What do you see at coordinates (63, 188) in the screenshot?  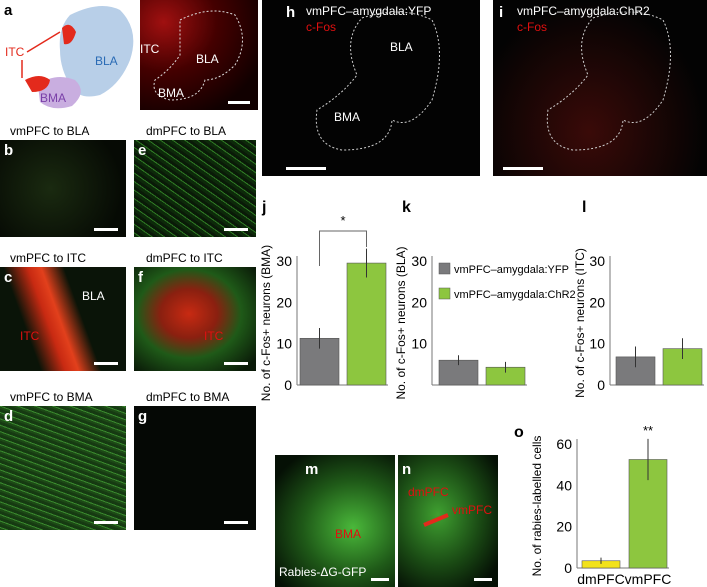 I see `micrograph-b: b` at bounding box center [63, 188].